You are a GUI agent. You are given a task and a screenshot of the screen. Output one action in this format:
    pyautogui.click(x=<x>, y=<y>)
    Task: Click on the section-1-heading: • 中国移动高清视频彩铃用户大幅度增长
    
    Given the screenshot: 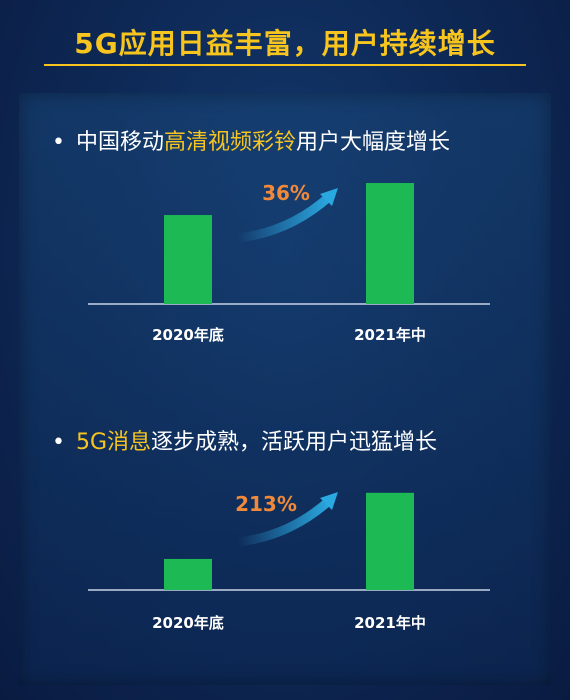 What is the action you would take?
    pyautogui.click(x=251, y=140)
    